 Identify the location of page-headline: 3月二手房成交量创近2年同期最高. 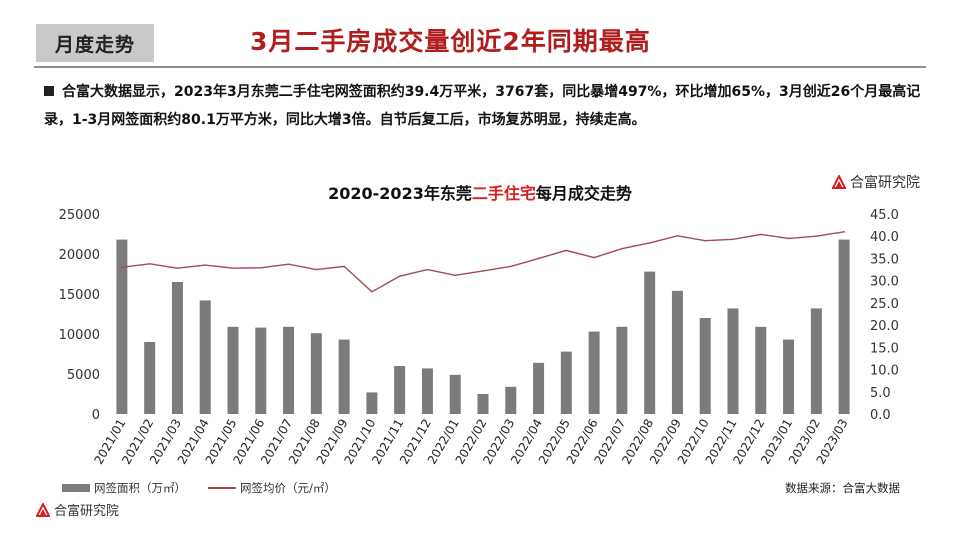
(450, 41).